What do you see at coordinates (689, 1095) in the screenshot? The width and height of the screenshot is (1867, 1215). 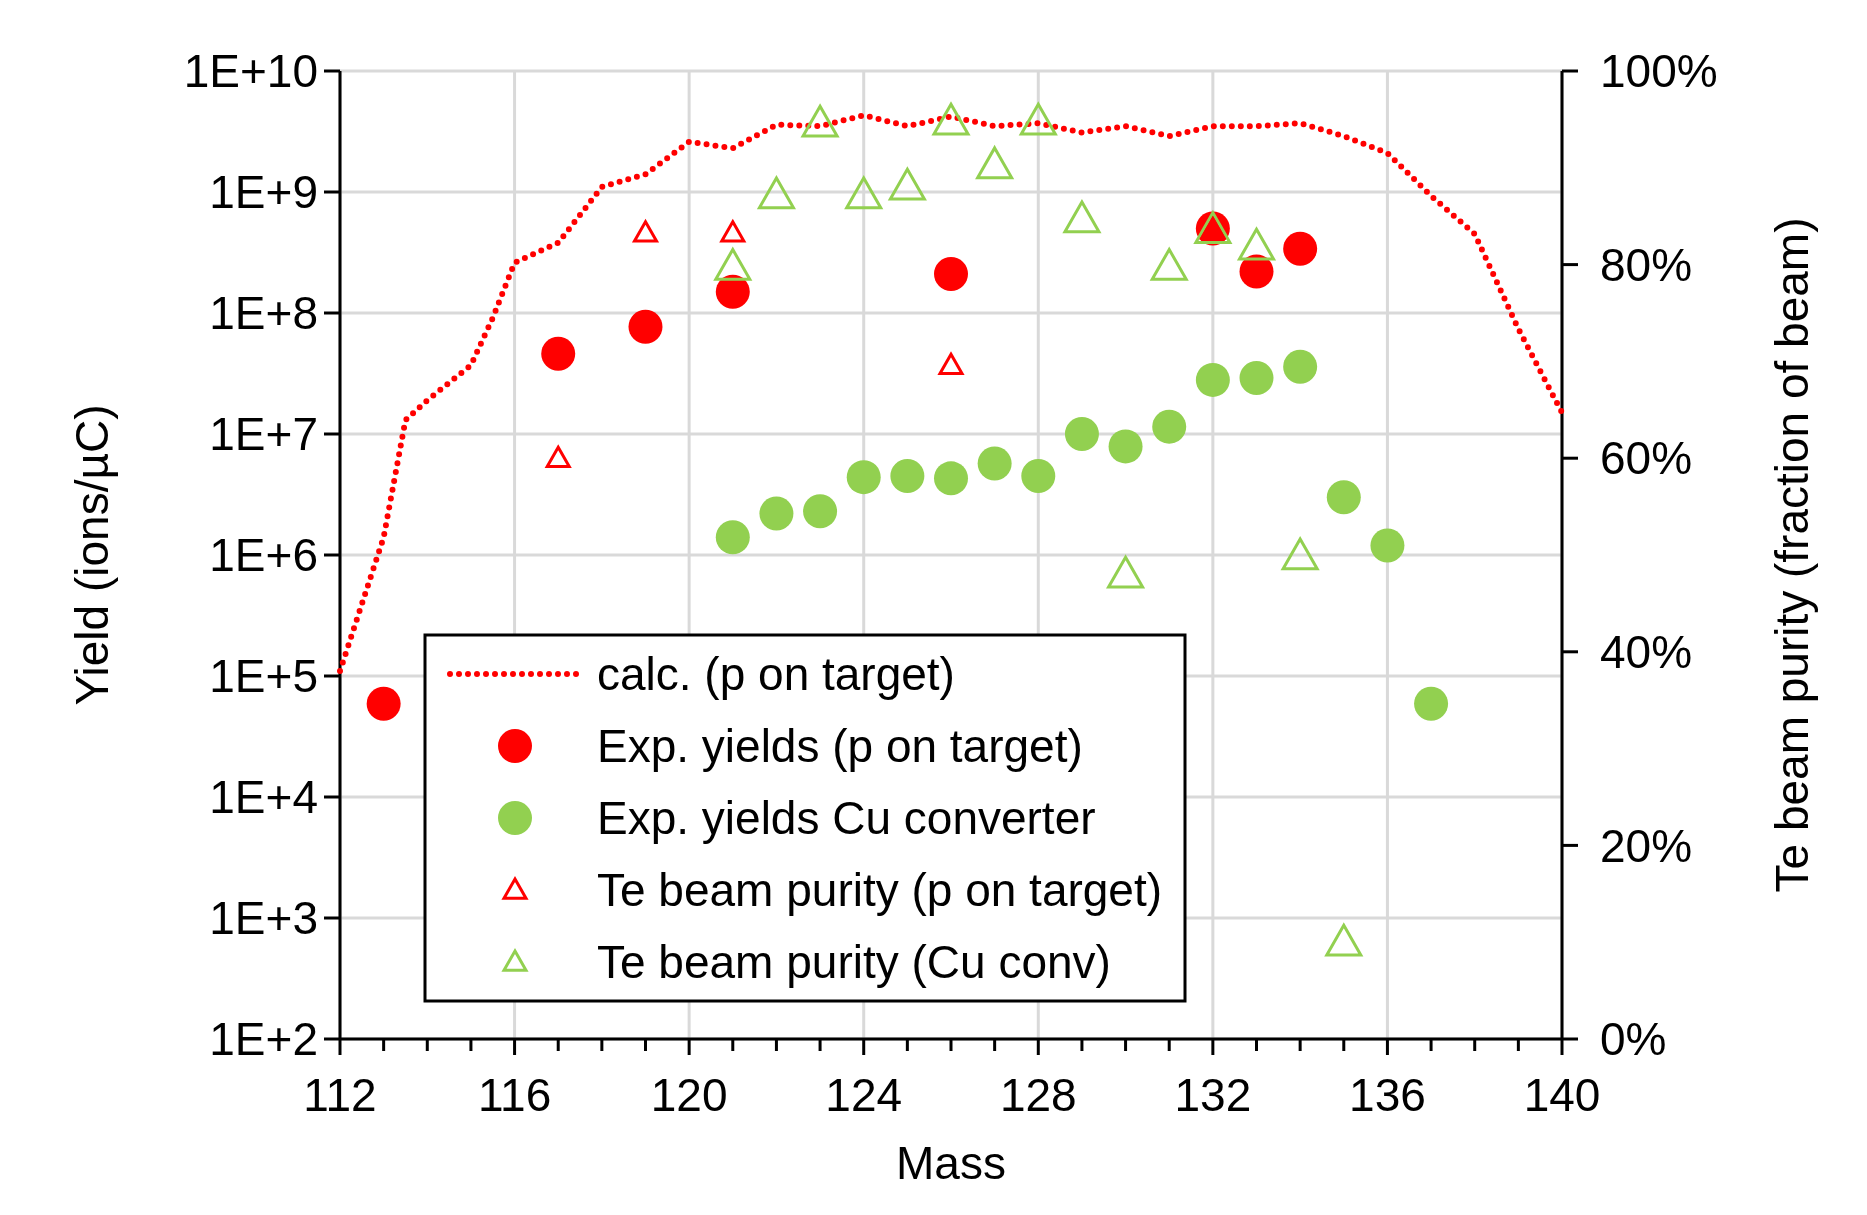 I see `x-tick-label: 120` at bounding box center [689, 1095].